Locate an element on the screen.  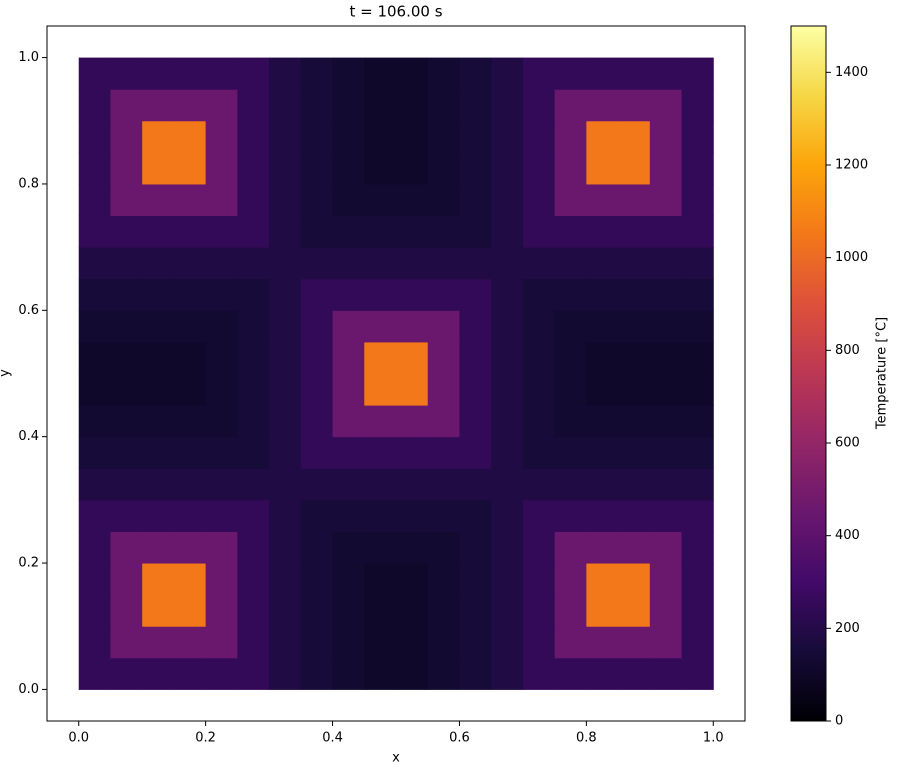
colorbar-tick-label: 1200 is located at coordinates (851, 165).